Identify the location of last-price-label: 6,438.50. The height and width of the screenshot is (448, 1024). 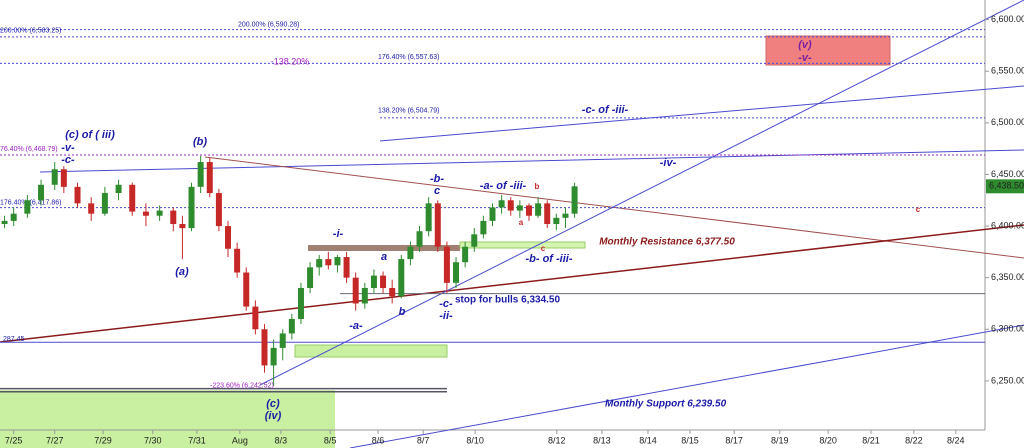
(1006, 186).